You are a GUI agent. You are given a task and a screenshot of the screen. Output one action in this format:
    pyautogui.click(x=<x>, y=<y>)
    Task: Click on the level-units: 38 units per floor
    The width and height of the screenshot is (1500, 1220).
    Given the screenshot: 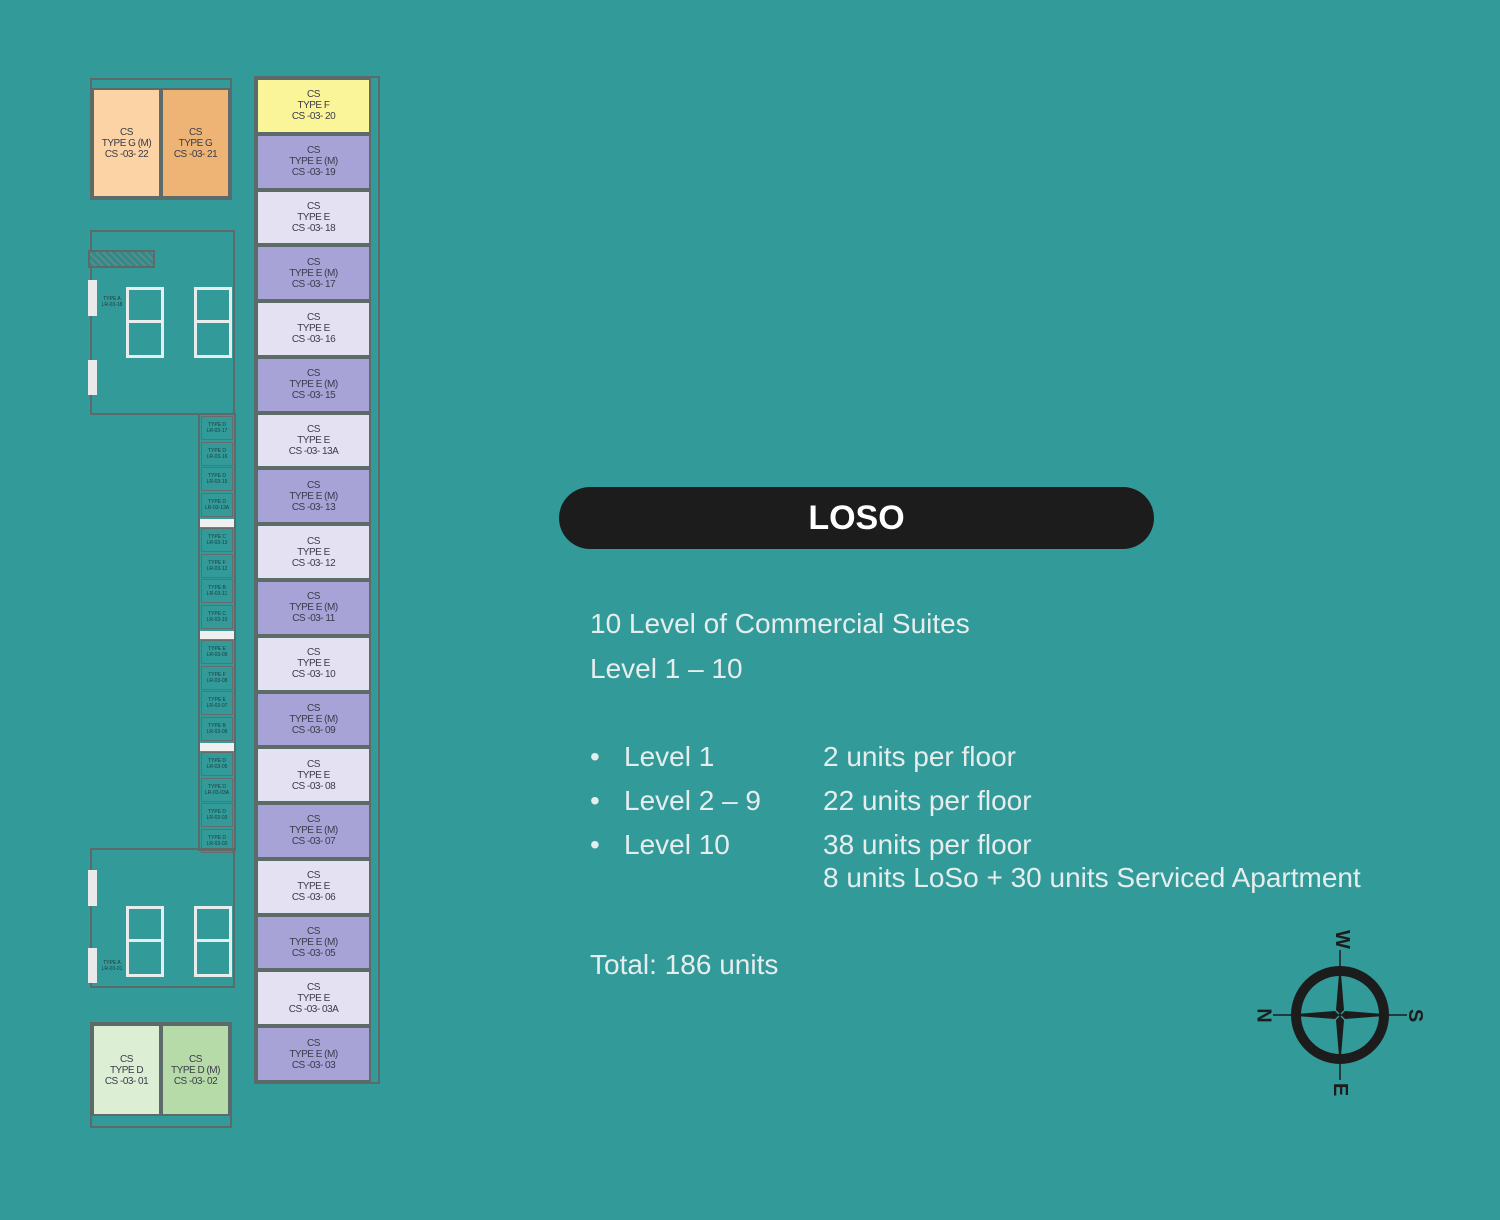 What is the action you would take?
    pyautogui.click(x=927, y=844)
    